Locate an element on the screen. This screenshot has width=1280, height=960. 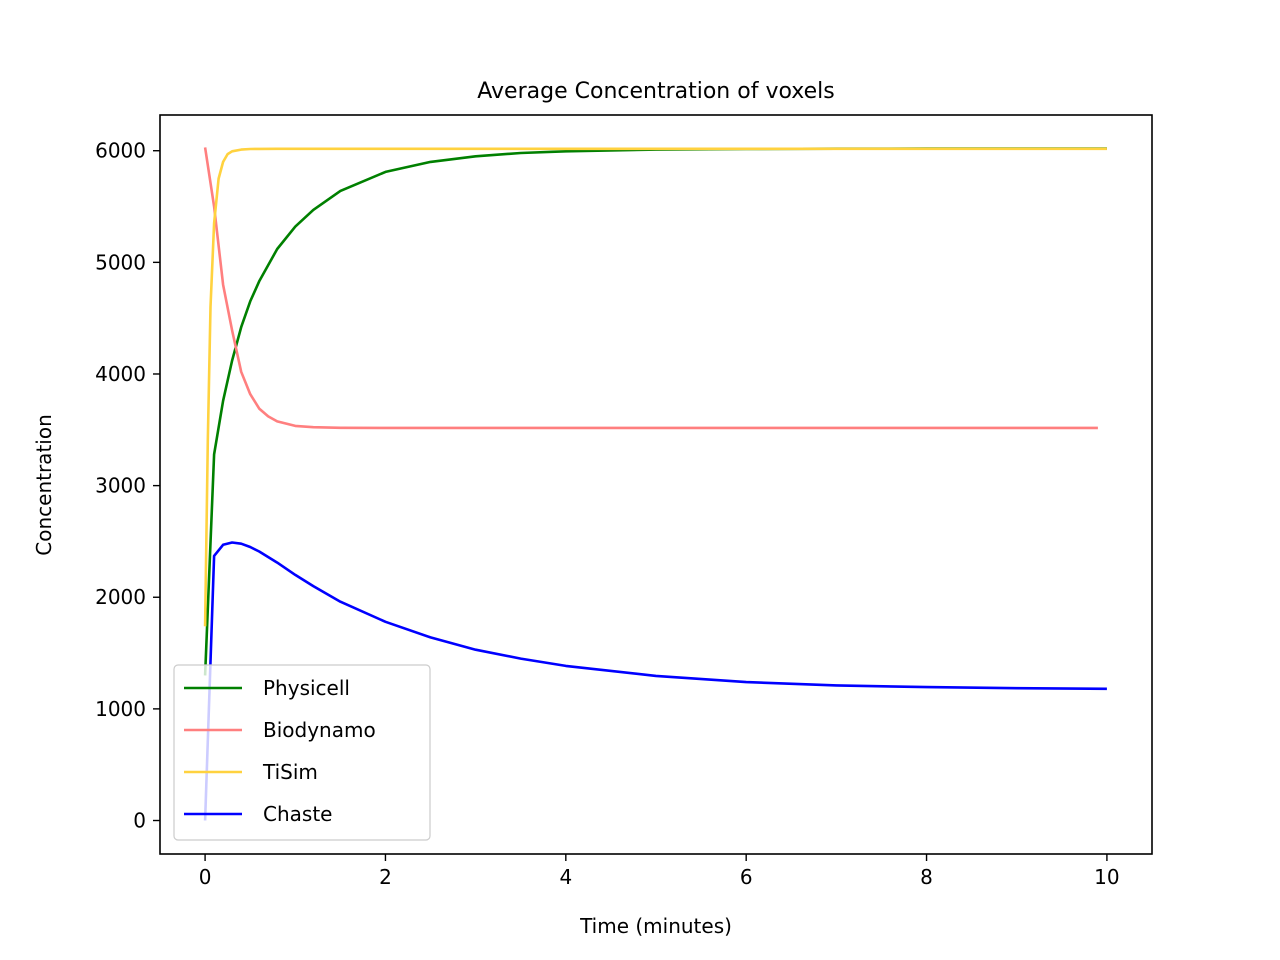
x-tick-label: 4 is located at coordinates (565, 877).